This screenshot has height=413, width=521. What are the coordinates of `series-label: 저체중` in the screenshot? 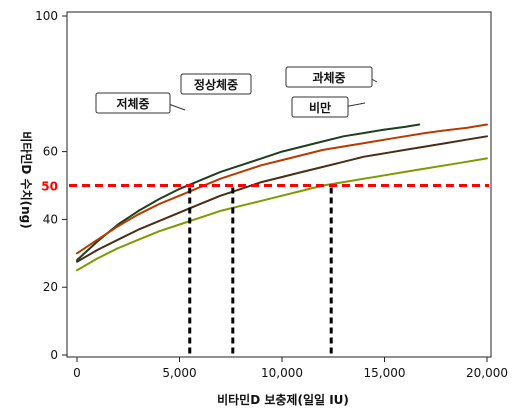 It's located at (132, 103).